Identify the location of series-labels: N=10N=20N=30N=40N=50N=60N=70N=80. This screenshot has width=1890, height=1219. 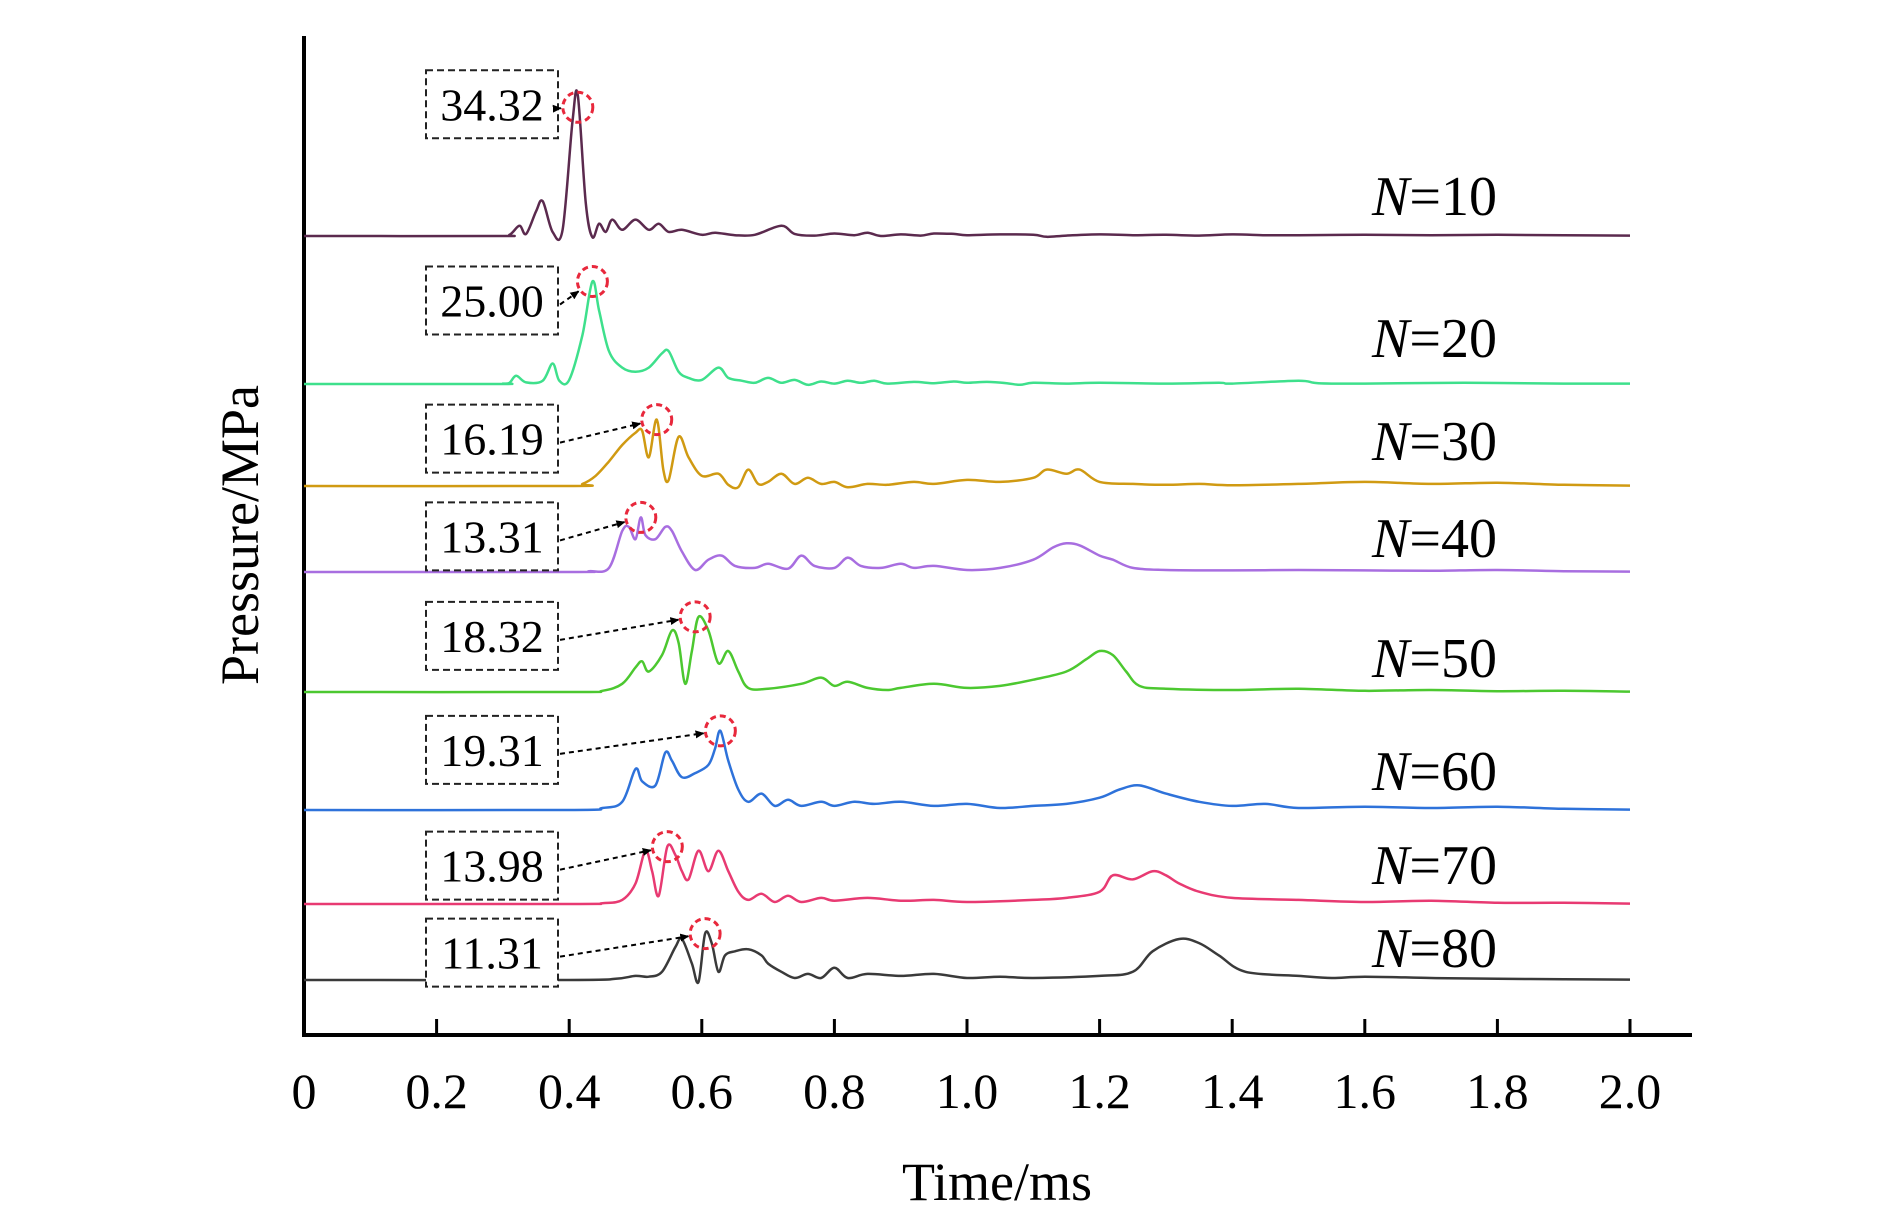
(1434, 573).